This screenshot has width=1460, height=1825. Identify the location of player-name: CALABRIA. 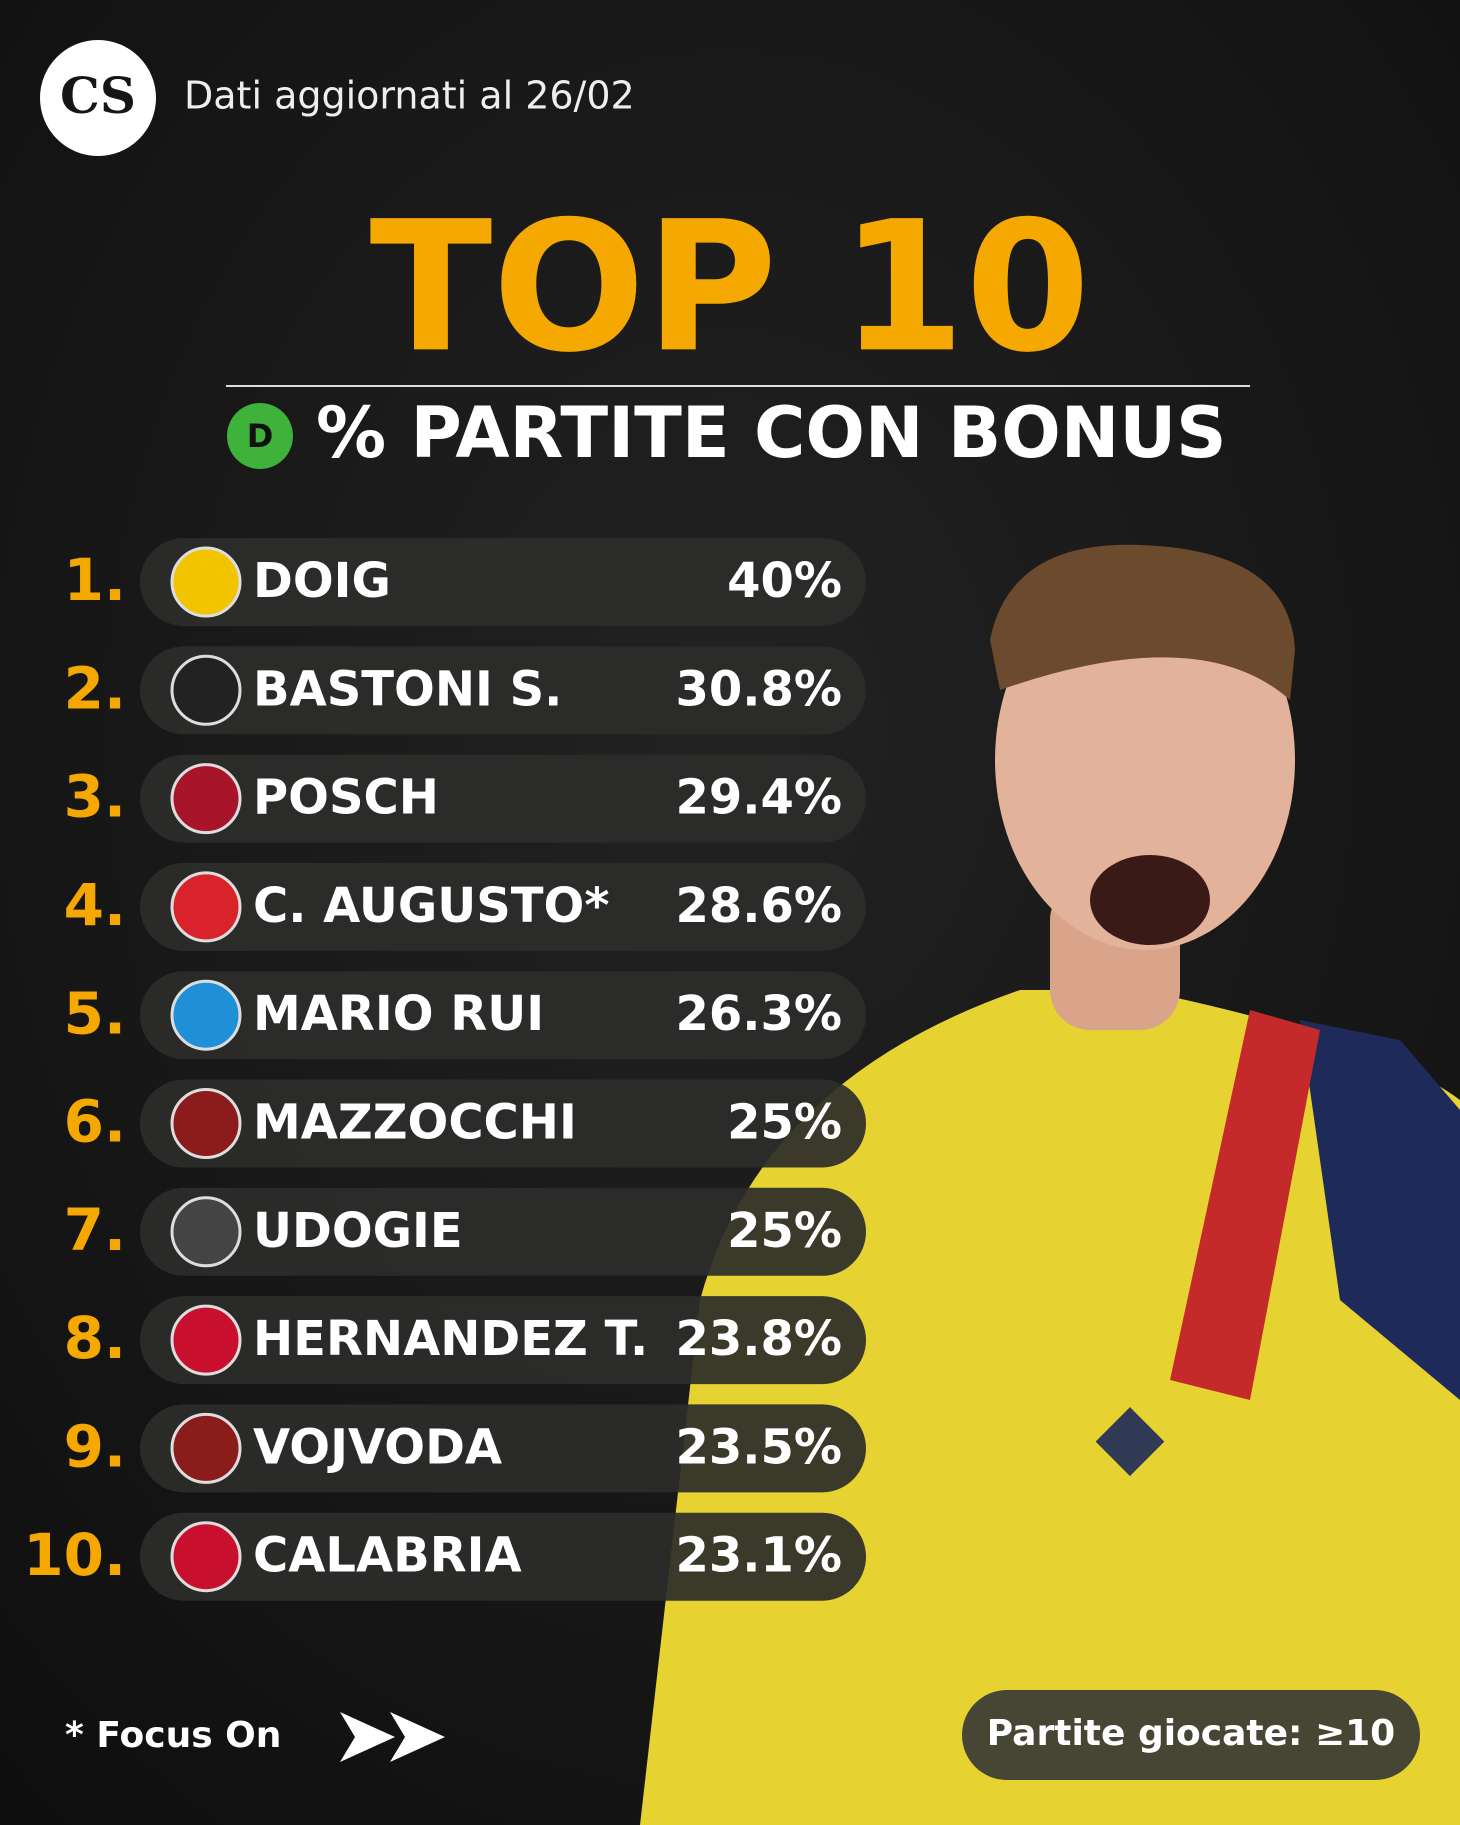
(387, 1556).